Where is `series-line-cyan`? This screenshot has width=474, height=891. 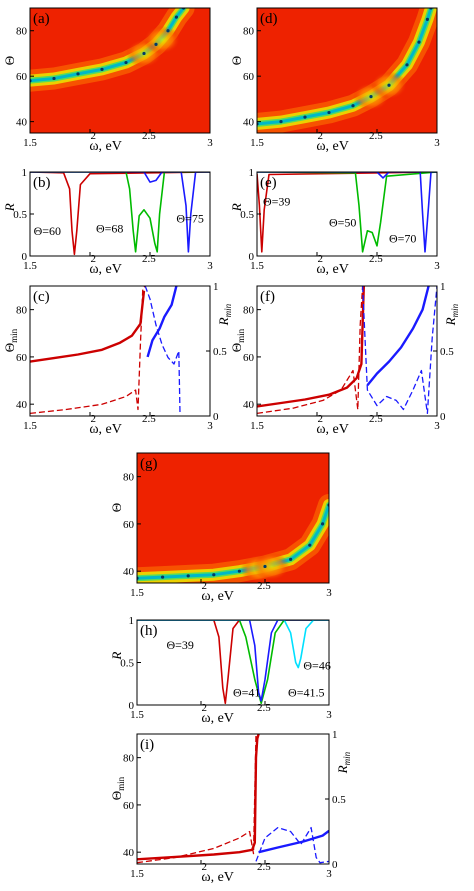 series-line-cyan is located at coordinates (233, 644).